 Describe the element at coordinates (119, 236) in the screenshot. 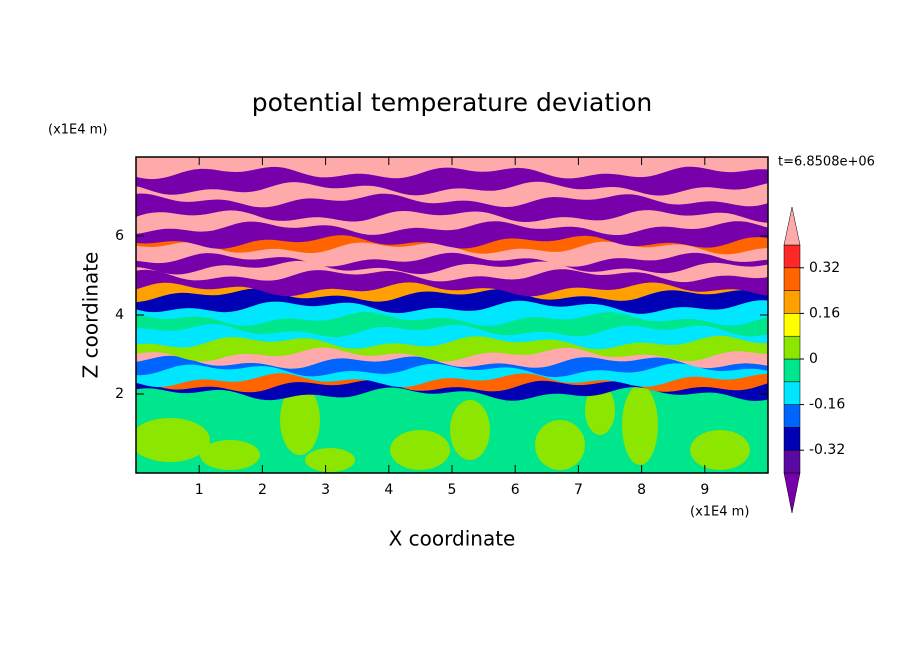

I see `y-tick-label: 6` at that location.